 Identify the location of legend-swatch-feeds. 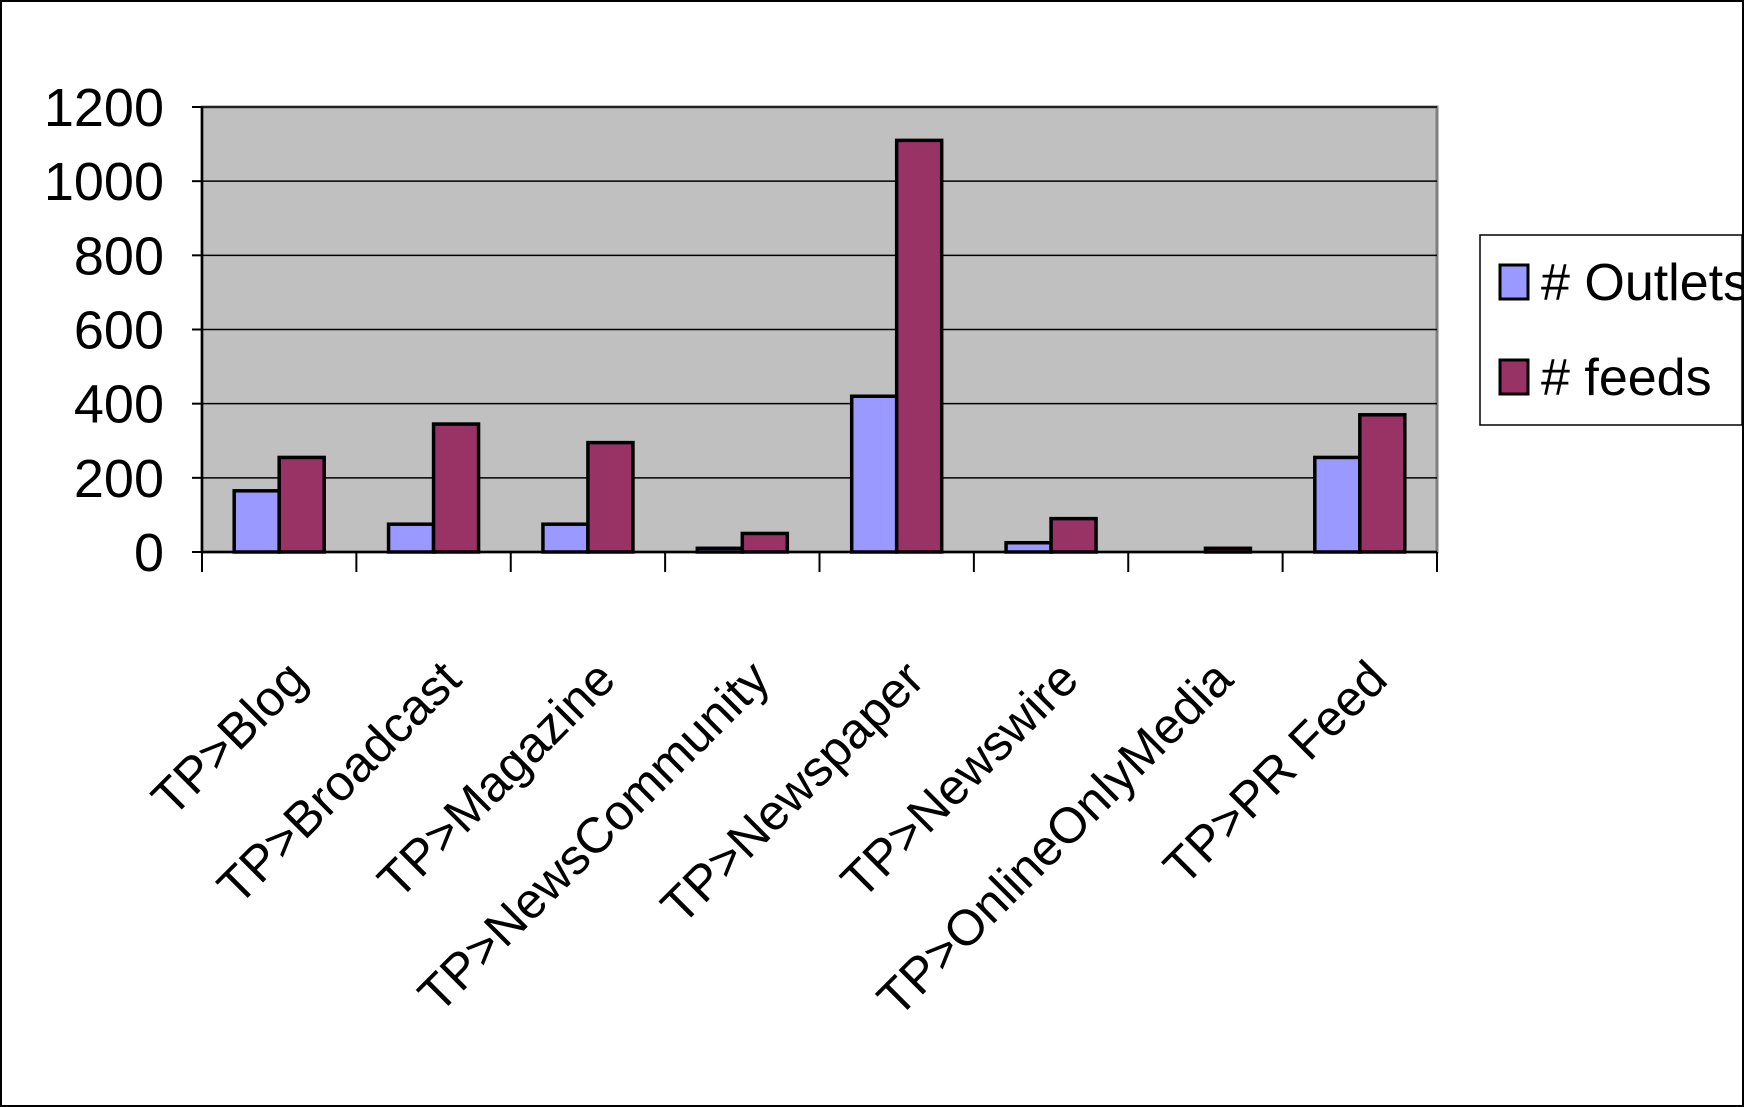
(1514, 377).